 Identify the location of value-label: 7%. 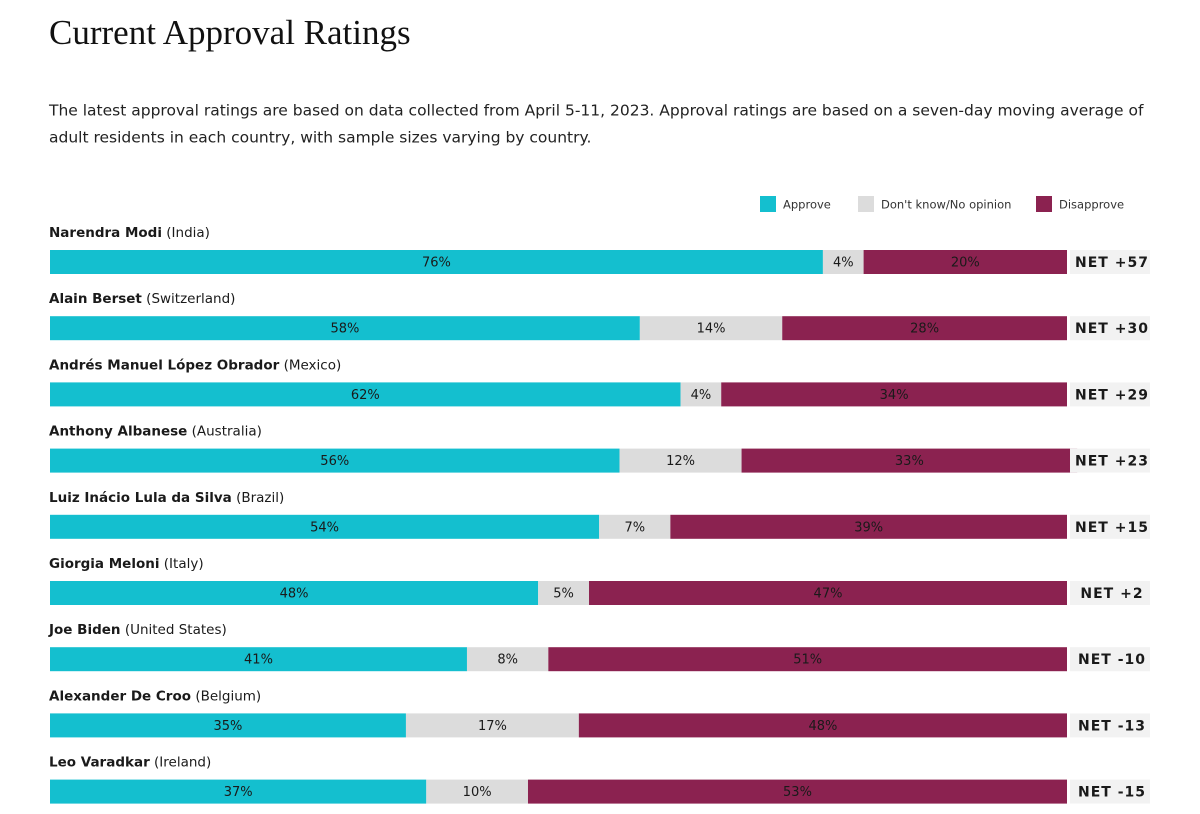
(634, 527).